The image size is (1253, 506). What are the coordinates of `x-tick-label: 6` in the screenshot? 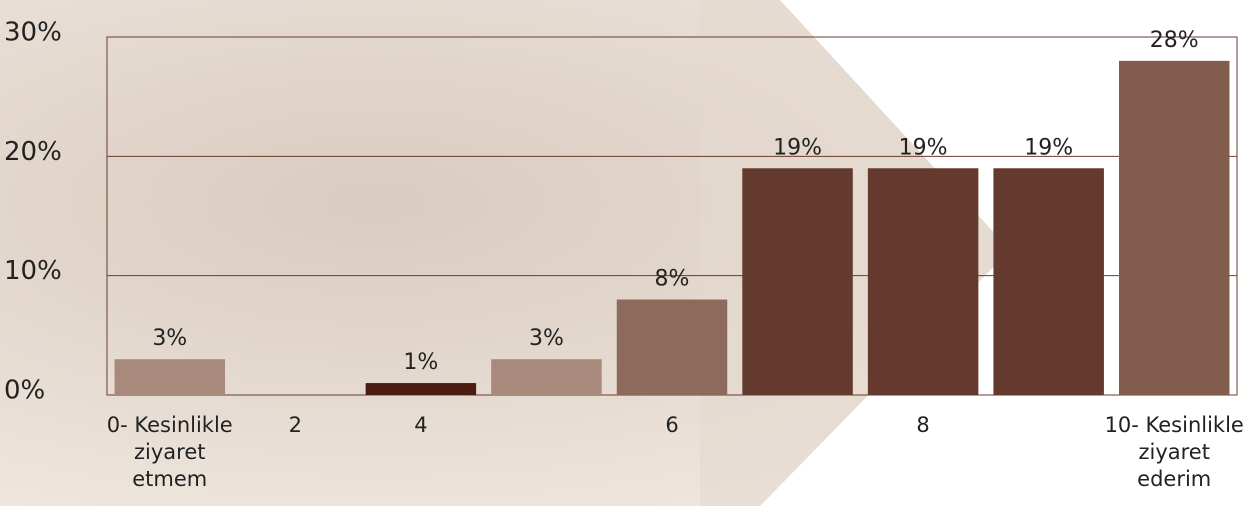 It's located at (672, 425).